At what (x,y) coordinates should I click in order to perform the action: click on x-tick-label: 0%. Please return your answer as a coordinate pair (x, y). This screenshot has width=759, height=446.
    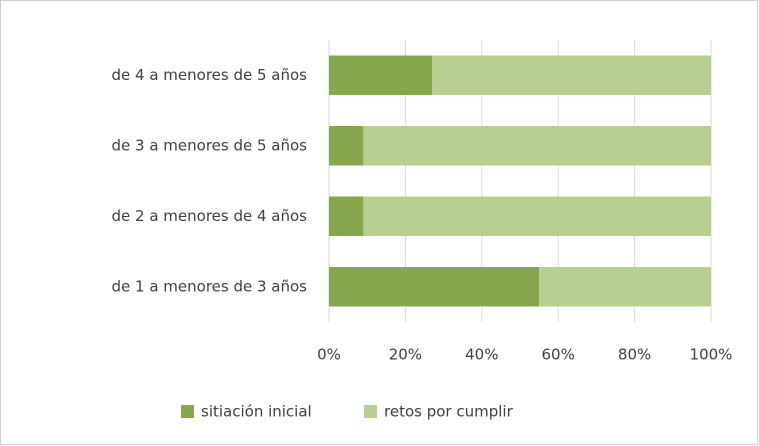
    Looking at the image, I should click on (329, 355).